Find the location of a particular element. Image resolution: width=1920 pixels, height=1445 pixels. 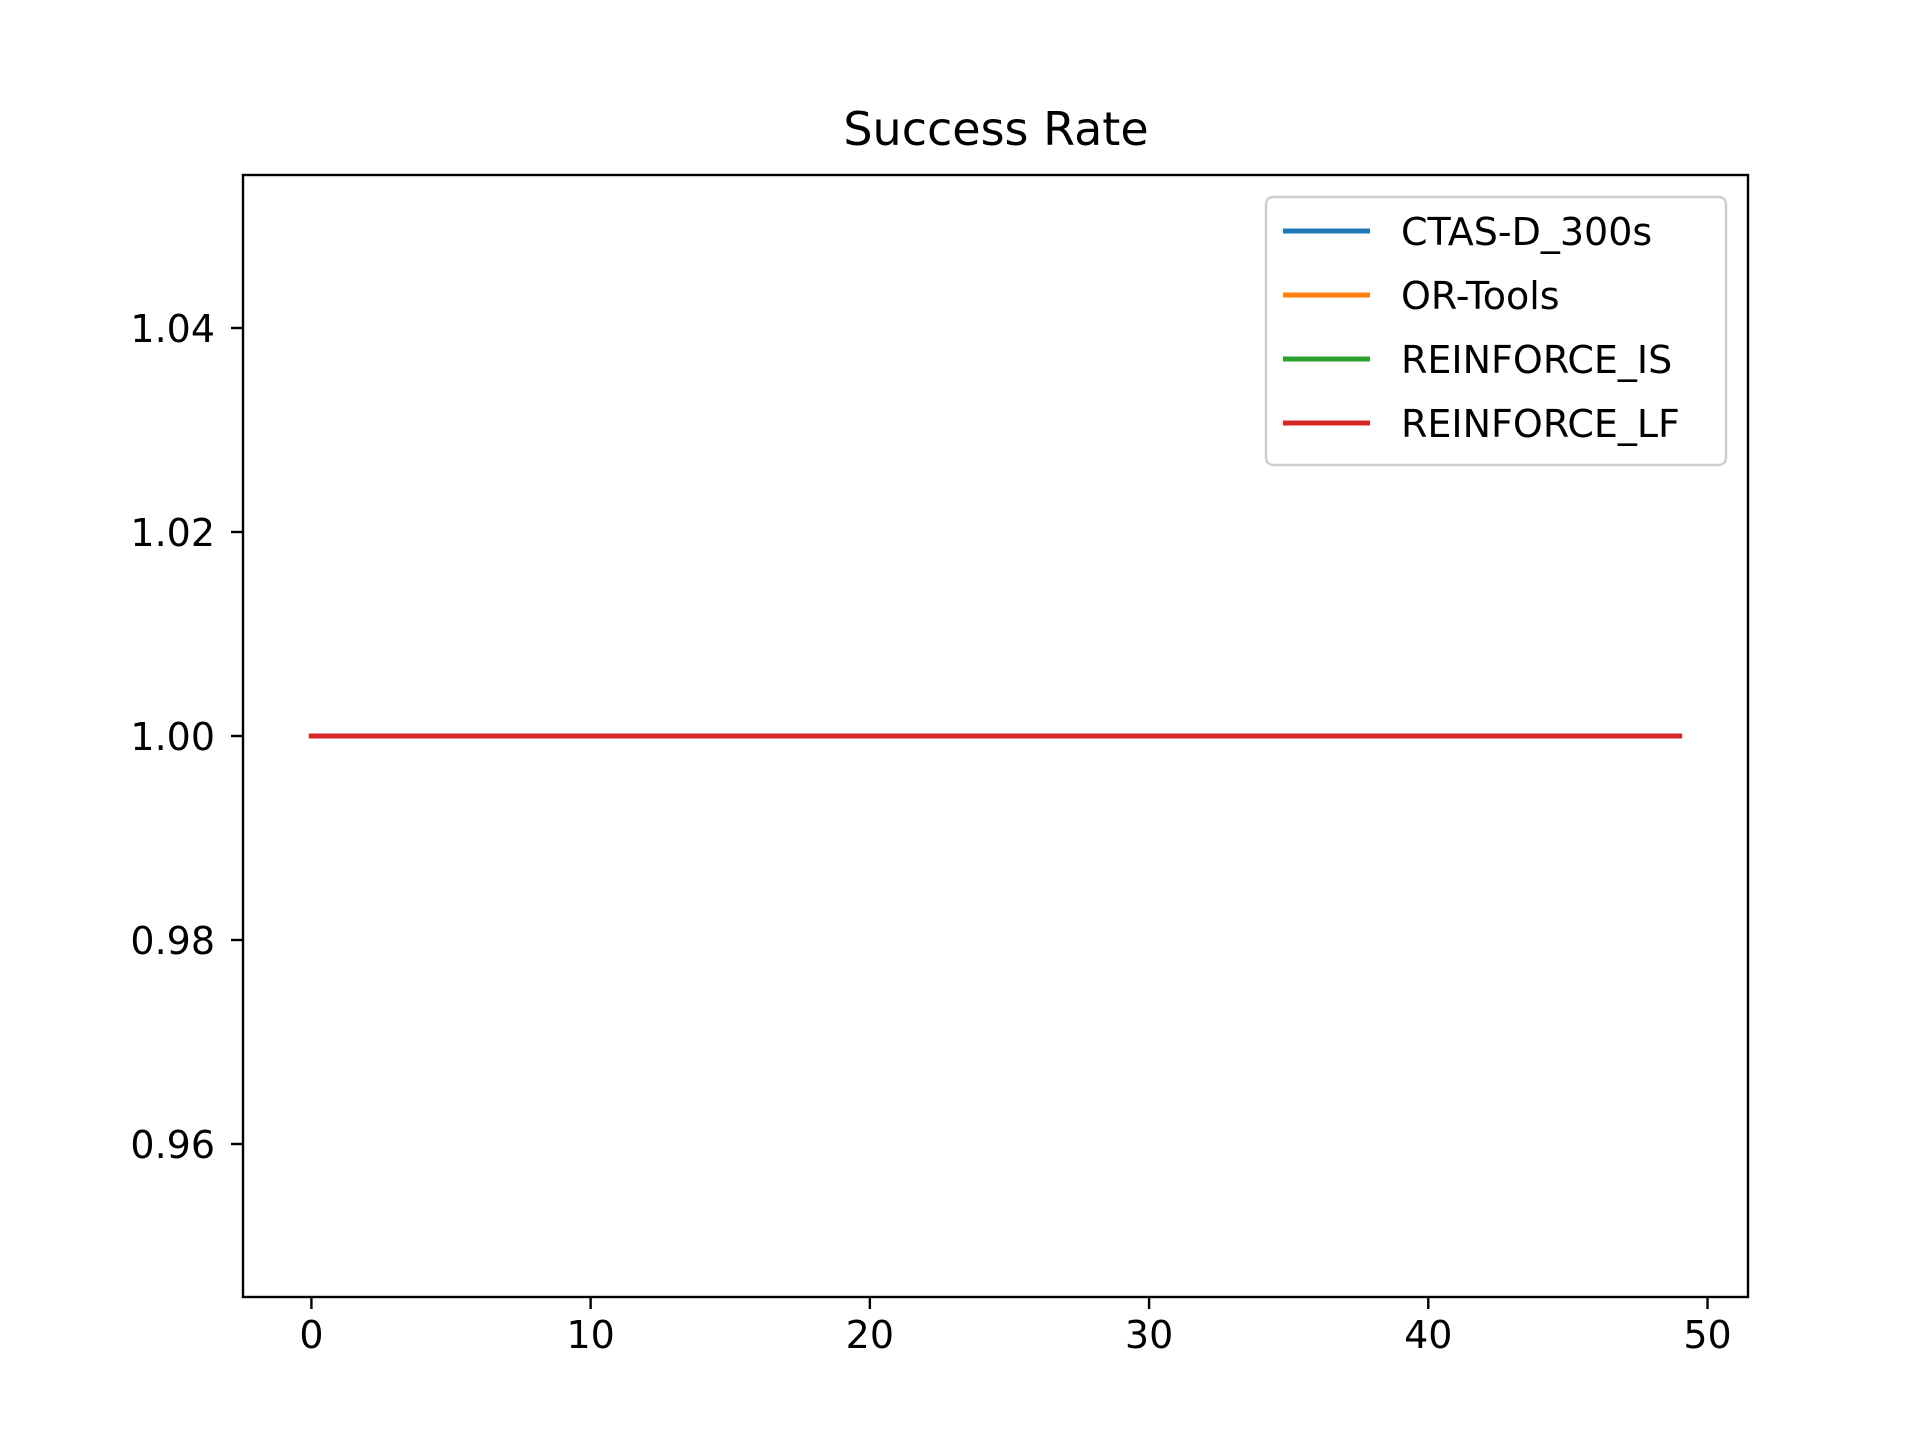

y-axis: 0.96 0.98 1.00 1.02 1.04 is located at coordinates (186, 737).